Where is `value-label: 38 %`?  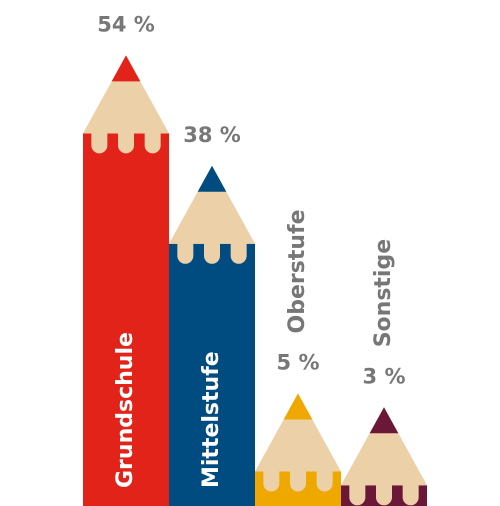 value-label: 38 % is located at coordinates (212, 135).